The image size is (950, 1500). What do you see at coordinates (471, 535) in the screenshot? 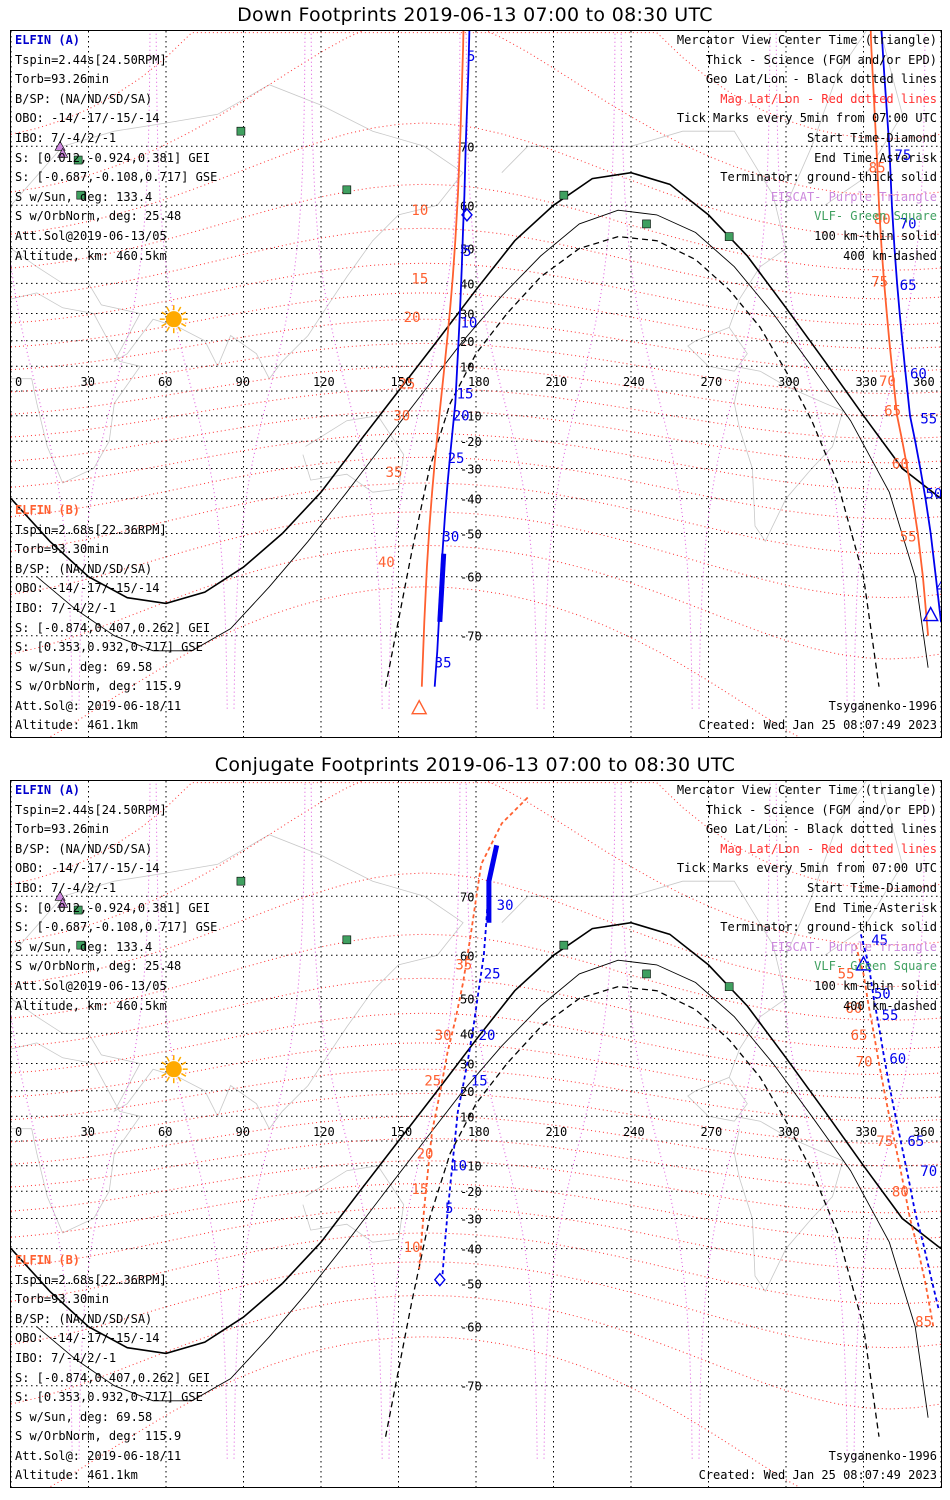
I see `lat-tick-label: -50` at bounding box center [471, 535].